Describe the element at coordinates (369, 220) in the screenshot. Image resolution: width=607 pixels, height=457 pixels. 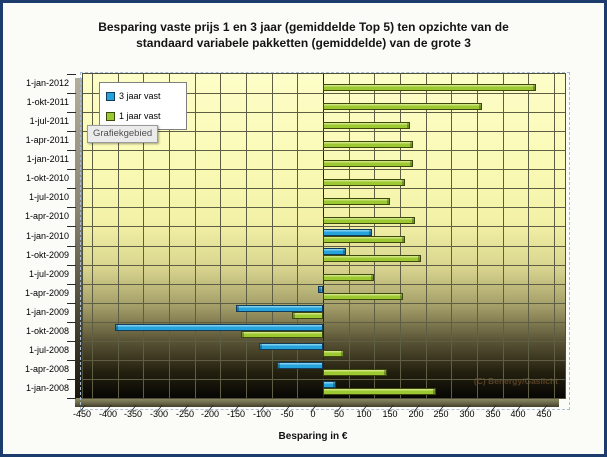
I see `bar-1-jaar-vast-1-apr-2010` at that location.